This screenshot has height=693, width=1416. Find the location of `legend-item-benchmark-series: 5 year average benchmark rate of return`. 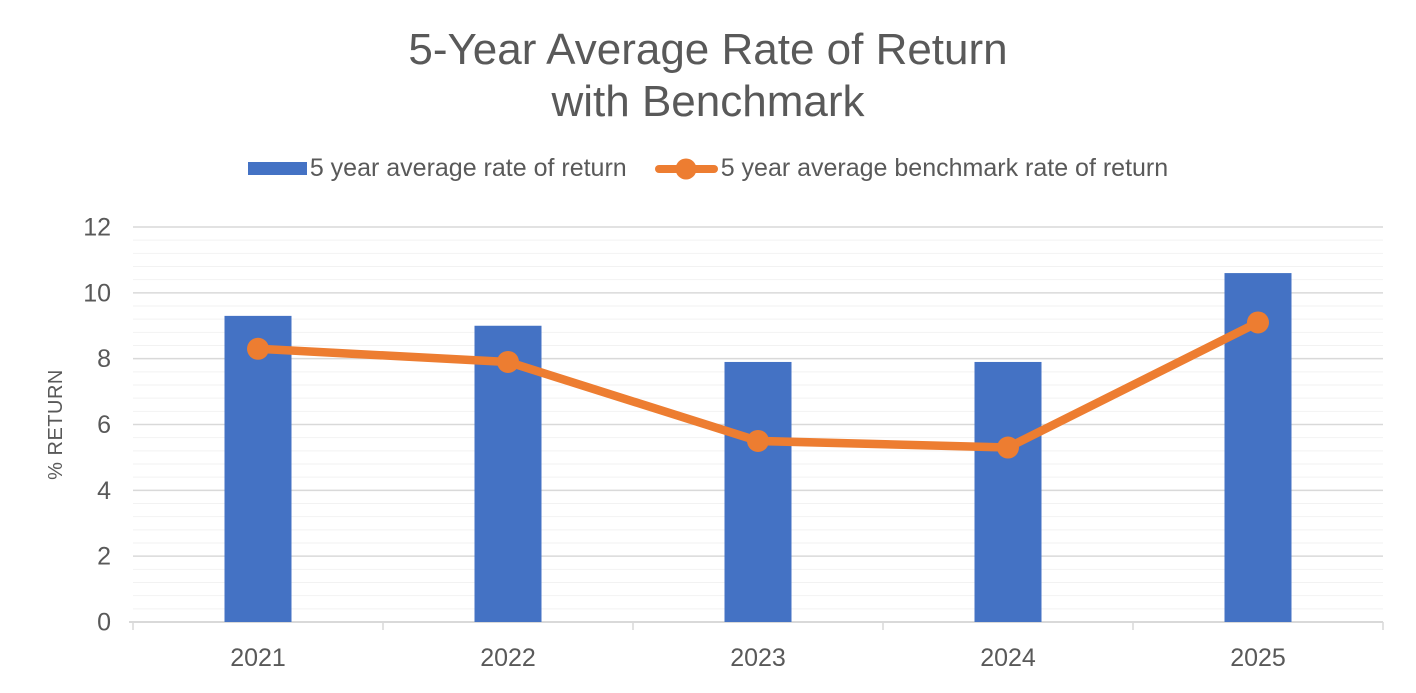

legend-item-benchmark-series: 5 year average benchmark rate of return is located at coordinates (911, 168).